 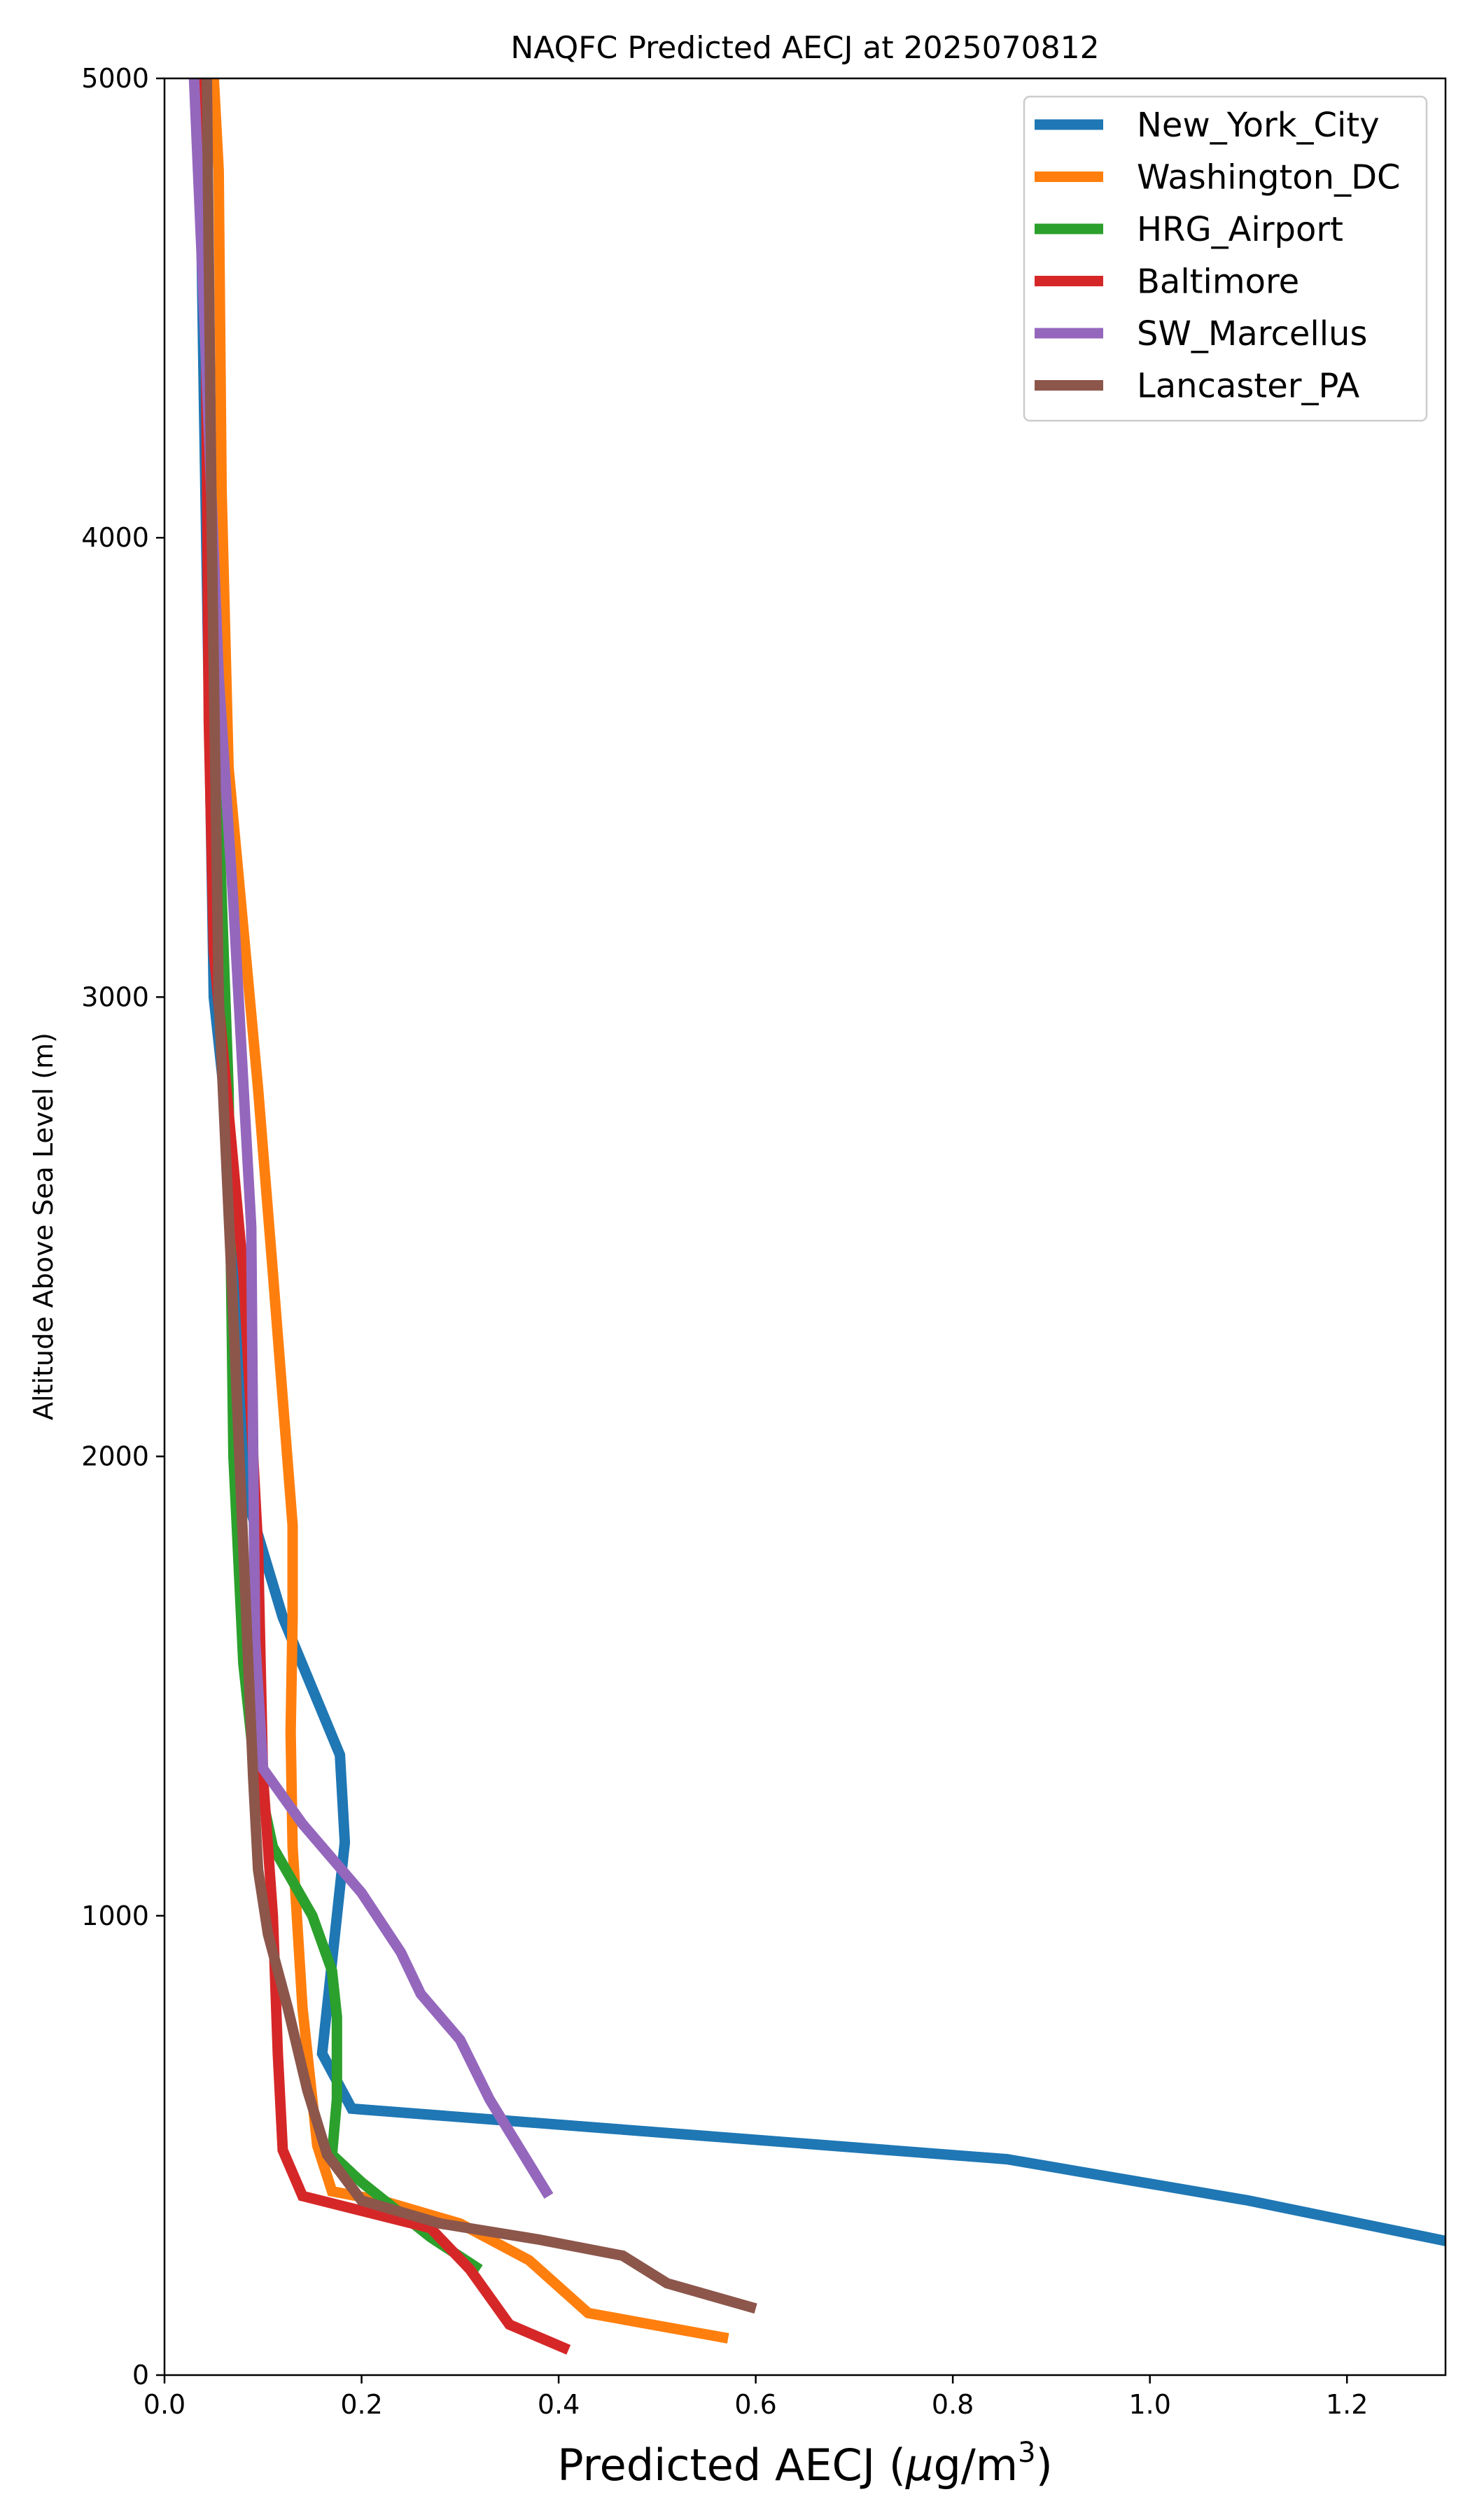 I want to click on x-axis-ticks: 0.0 0.2 0.4 0.6 0.8 1.0 1.2, so click(x=756, y=2397).